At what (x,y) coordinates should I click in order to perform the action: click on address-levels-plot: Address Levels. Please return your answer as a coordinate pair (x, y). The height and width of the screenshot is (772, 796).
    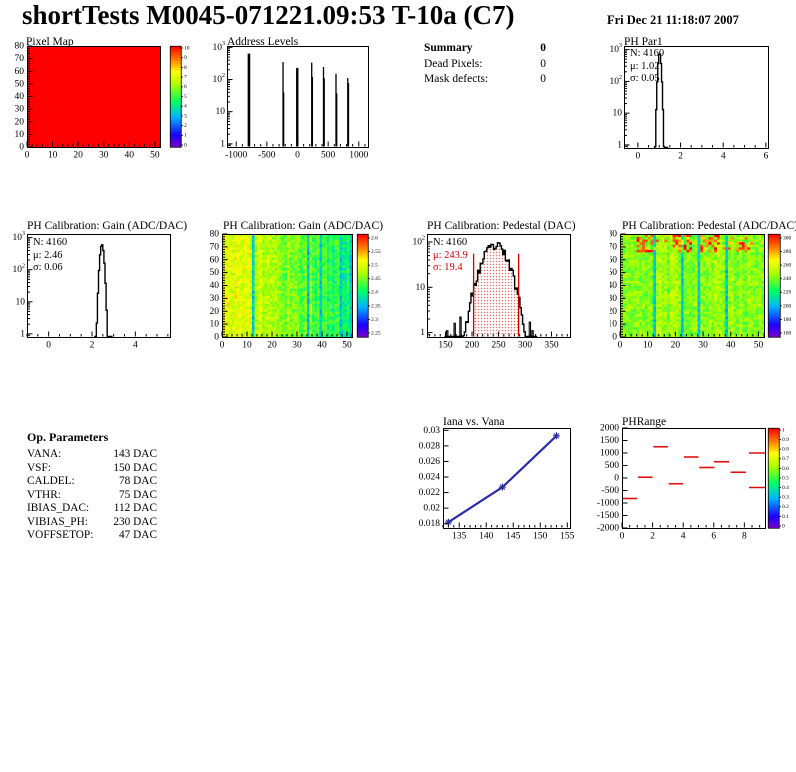
    Looking at the image, I should click on (291, 101).